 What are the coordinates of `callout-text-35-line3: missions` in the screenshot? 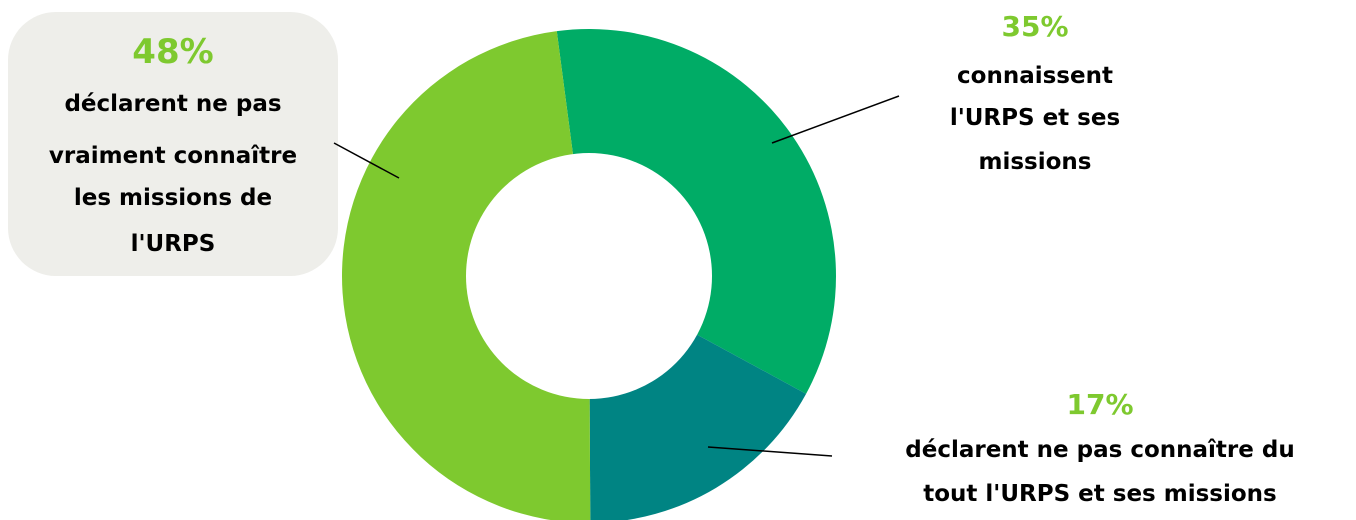 It's located at (1035, 162).